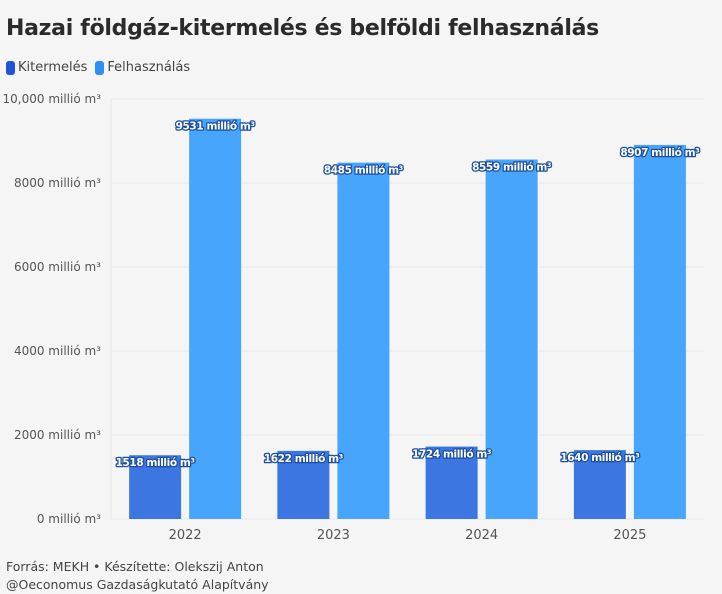  What do you see at coordinates (363, 340) in the screenshot?
I see `bar-felhasznalas-2023` at bounding box center [363, 340].